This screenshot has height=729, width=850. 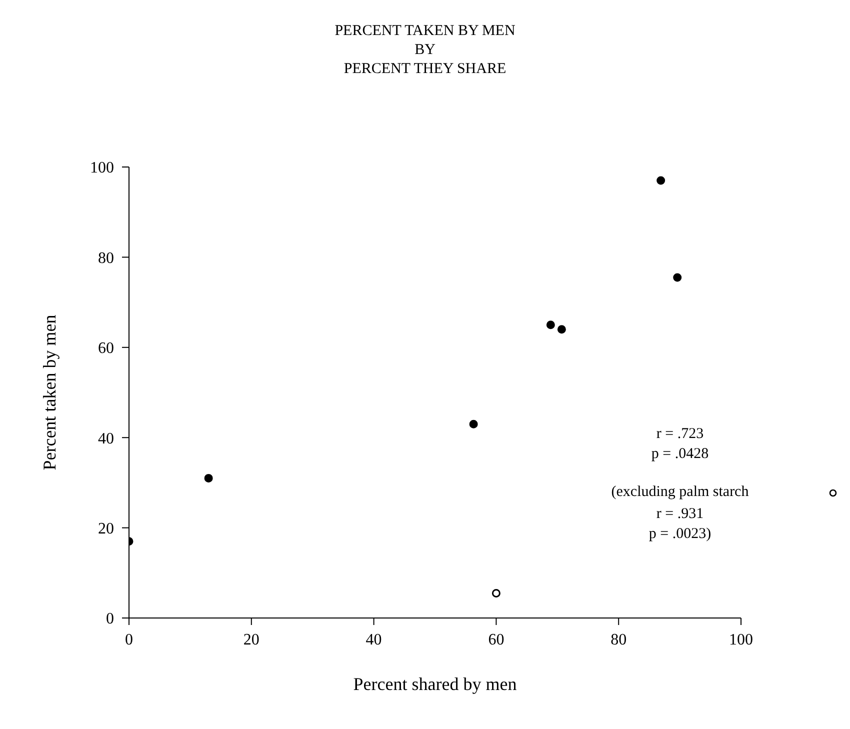 I want to click on y-tick-label: 0, so click(x=110, y=619).